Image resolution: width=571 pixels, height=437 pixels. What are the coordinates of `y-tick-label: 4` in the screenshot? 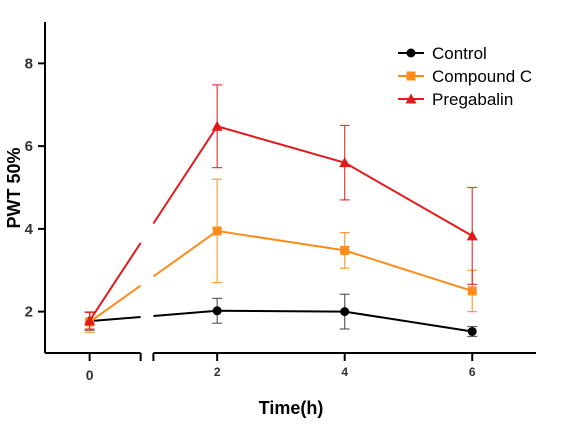 It's located at (29, 229).